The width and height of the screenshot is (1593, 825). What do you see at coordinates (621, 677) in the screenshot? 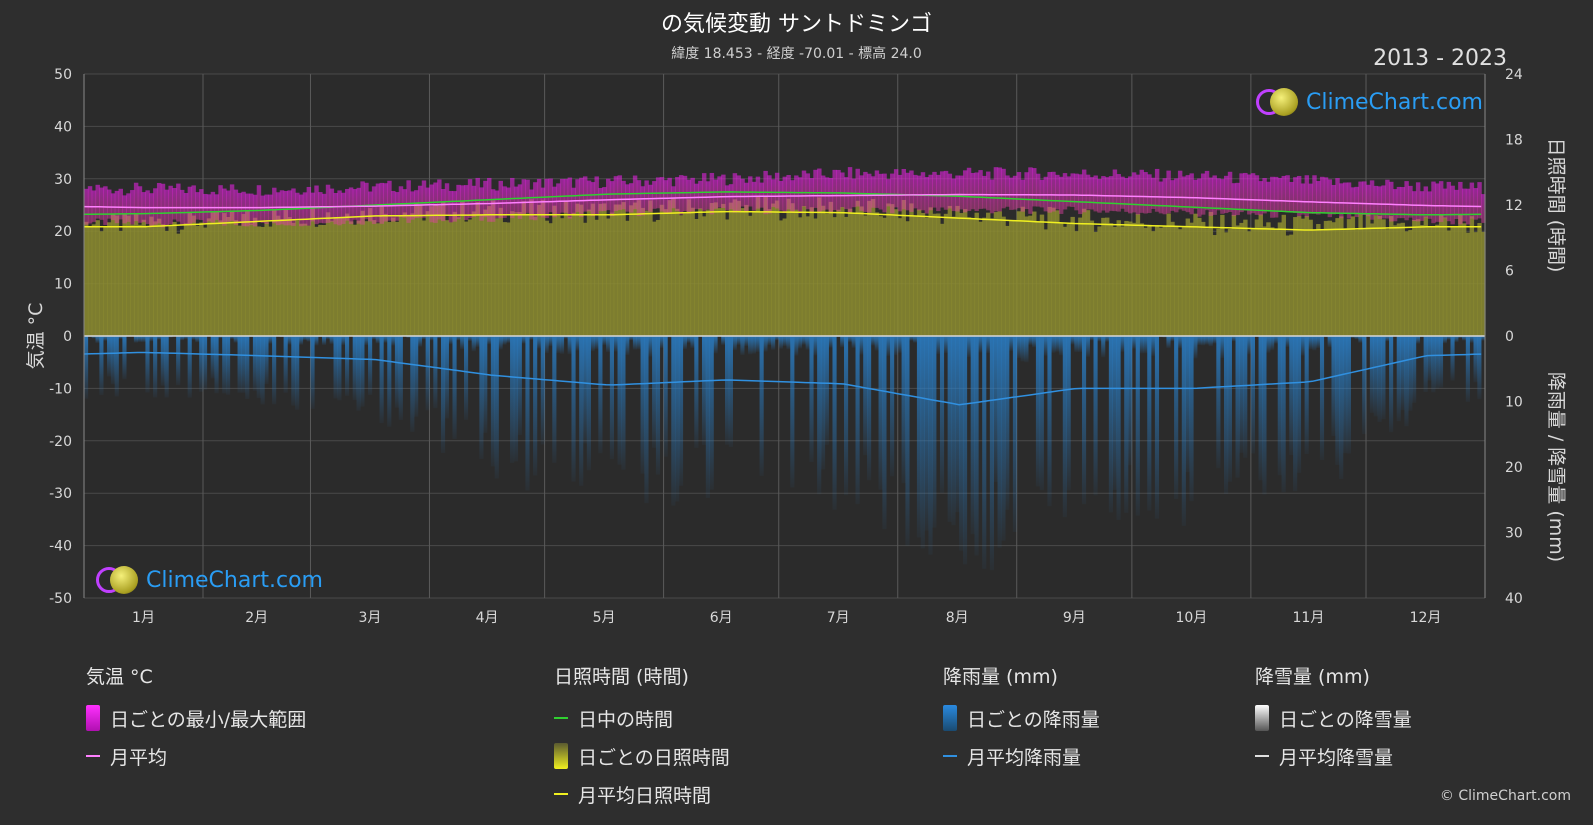
I see `legend-sun-head: 日照時間 (時間)` at bounding box center [621, 677].